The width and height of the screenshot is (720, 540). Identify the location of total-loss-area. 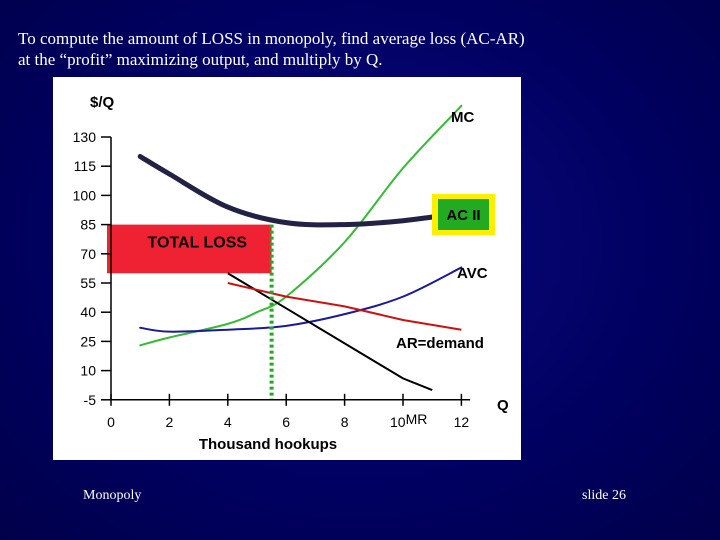
(189, 249).